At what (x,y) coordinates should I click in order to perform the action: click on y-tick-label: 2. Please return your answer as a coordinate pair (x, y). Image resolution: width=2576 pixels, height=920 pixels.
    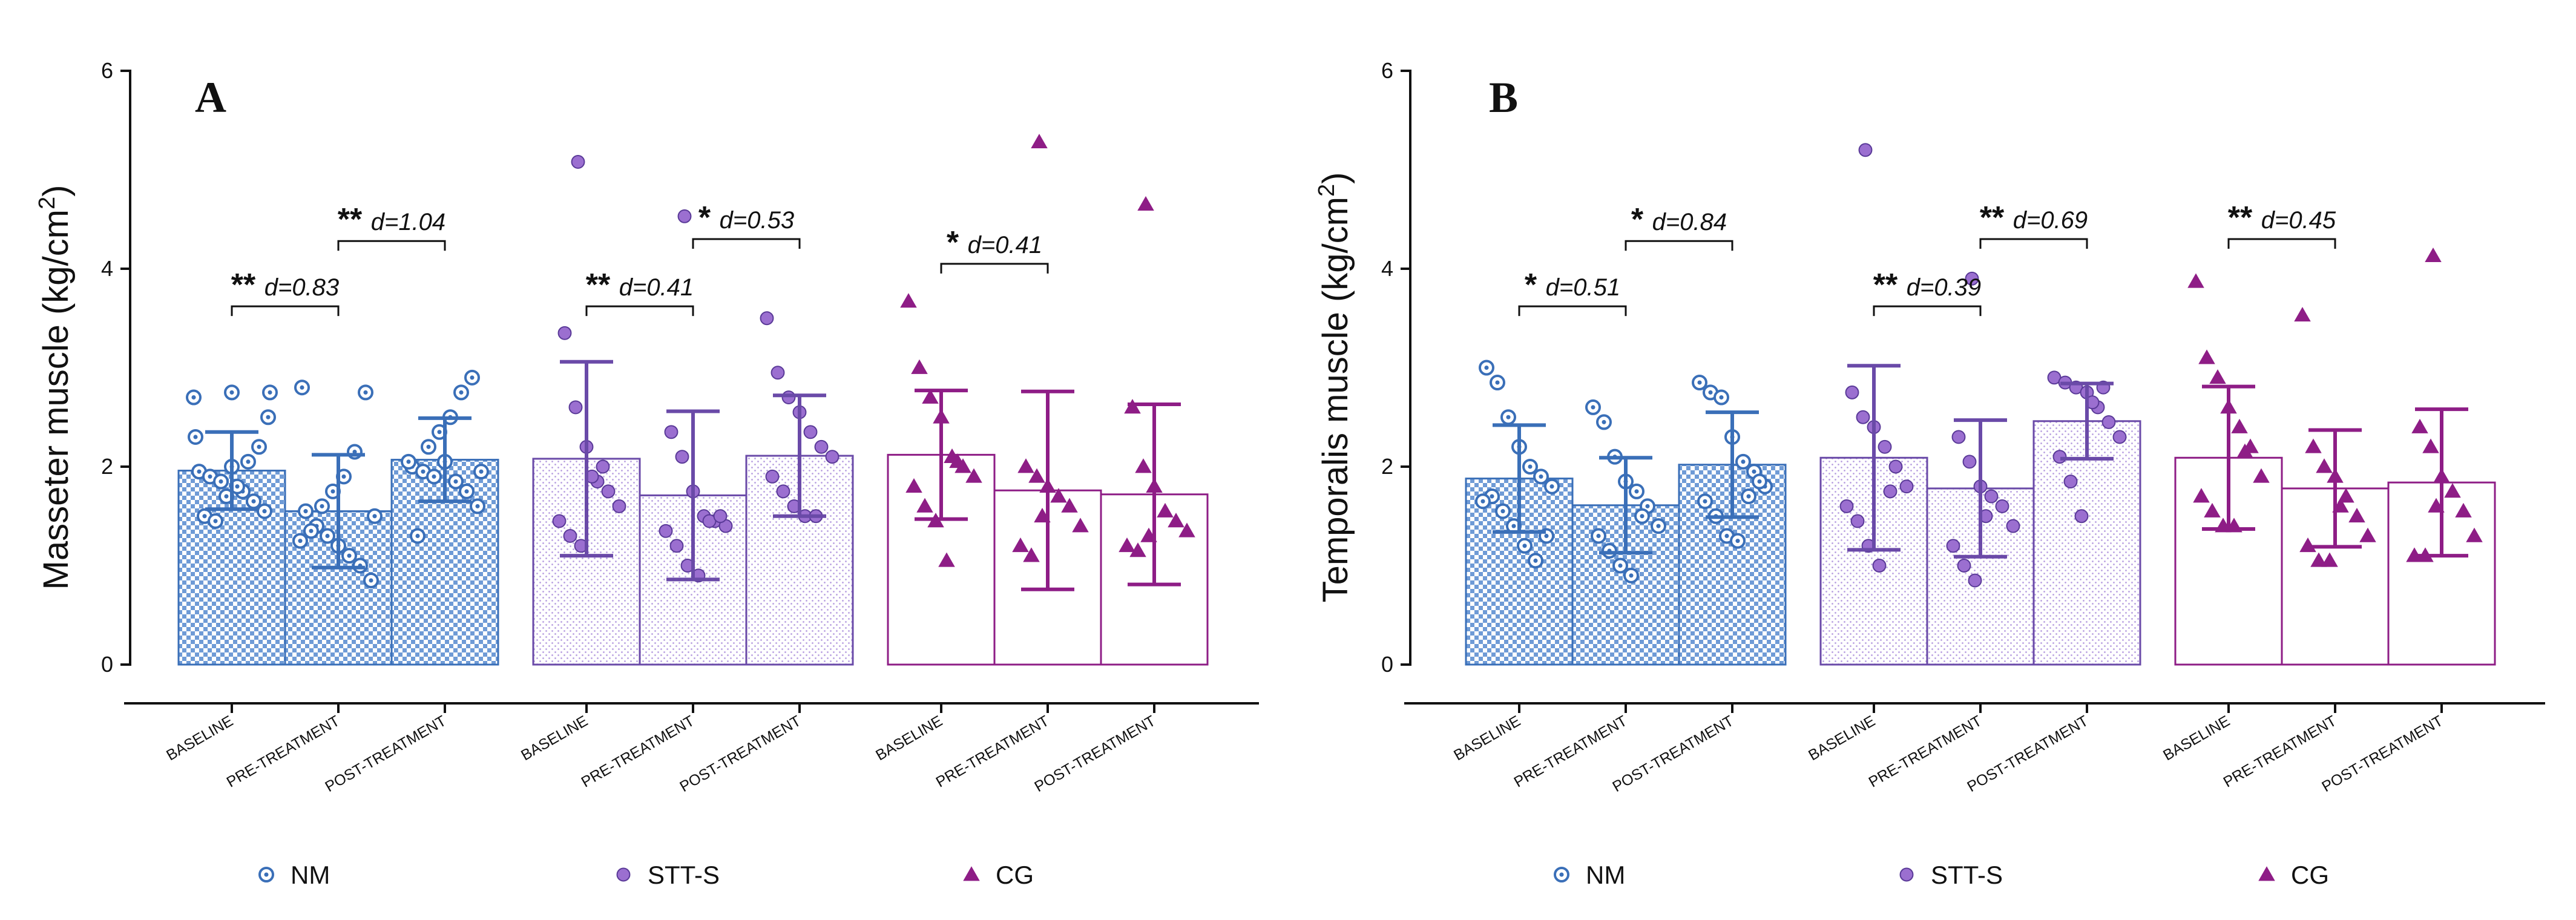
    Looking at the image, I should click on (1387, 466).